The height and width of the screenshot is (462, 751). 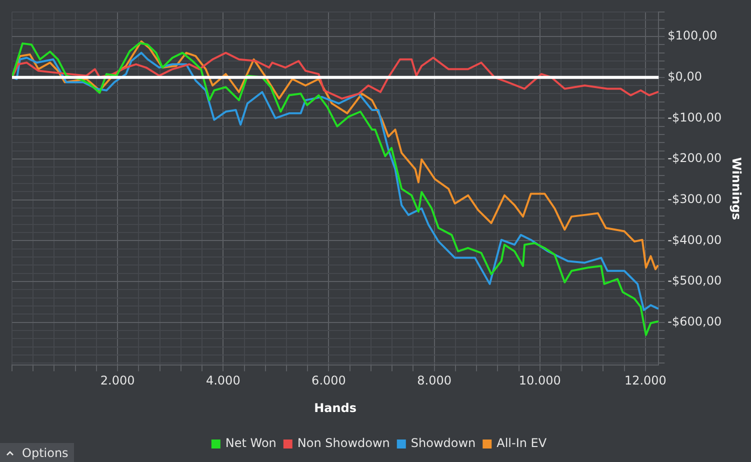 I want to click on legend-label: All-In EV, so click(x=522, y=443).